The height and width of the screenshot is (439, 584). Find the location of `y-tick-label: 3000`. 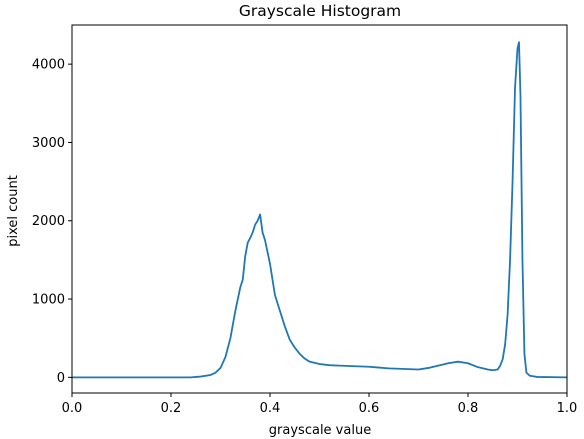

y-tick-label: 3000 is located at coordinates (48, 143).